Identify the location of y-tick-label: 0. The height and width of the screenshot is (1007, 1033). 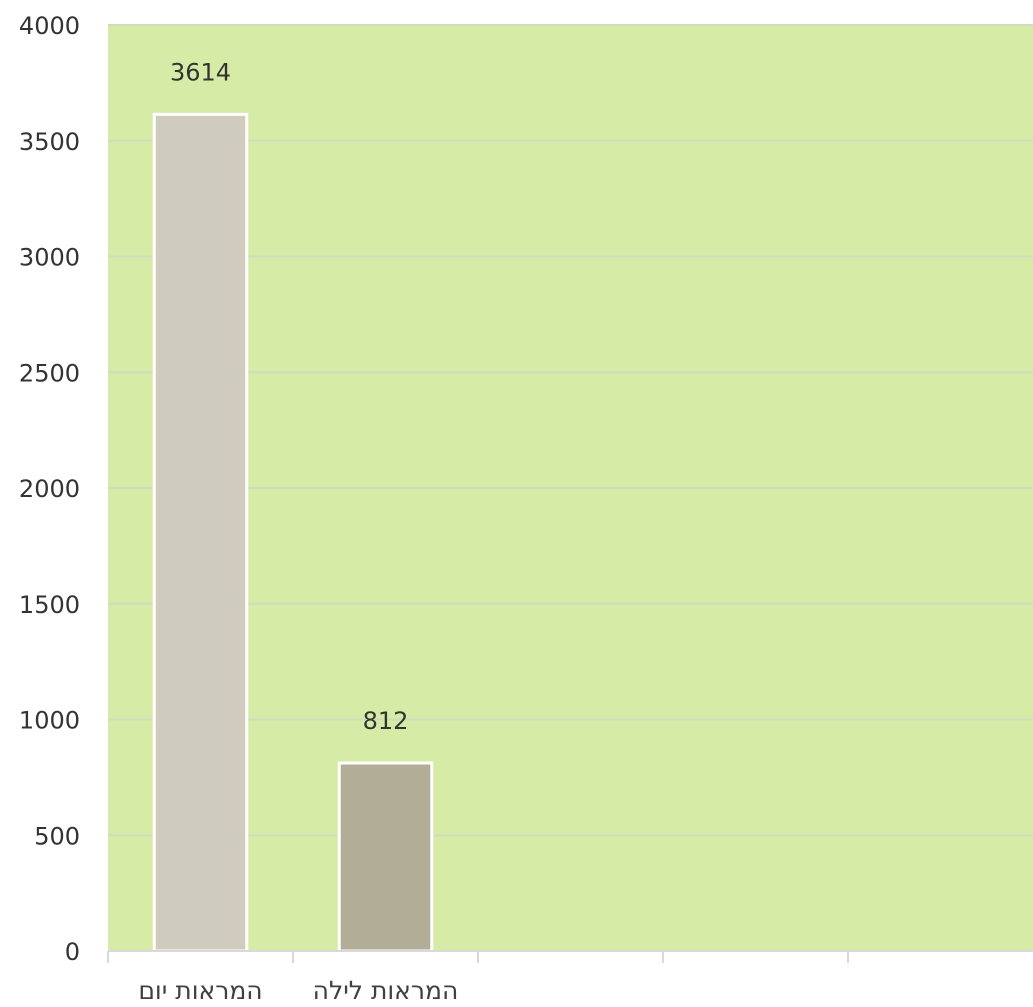
(72, 952).